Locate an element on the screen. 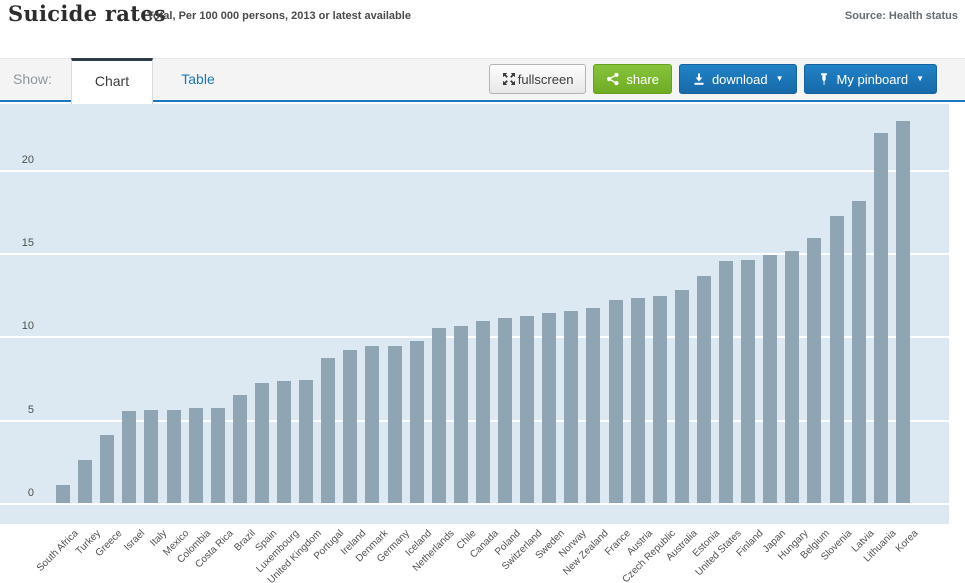 This screenshot has width=965, height=583. bar-slovenia is located at coordinates (836, 359).